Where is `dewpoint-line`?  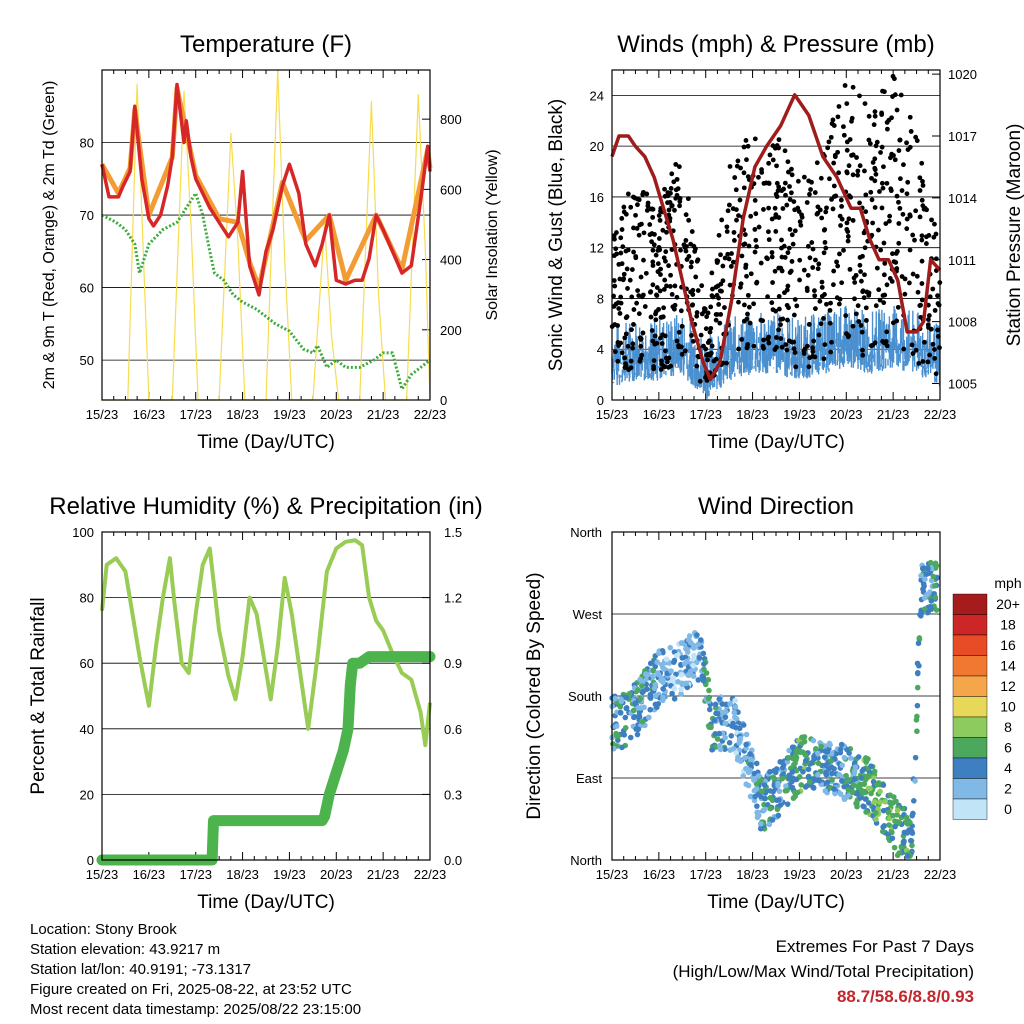 dewpoint-line is located at coordinates (266, 291).